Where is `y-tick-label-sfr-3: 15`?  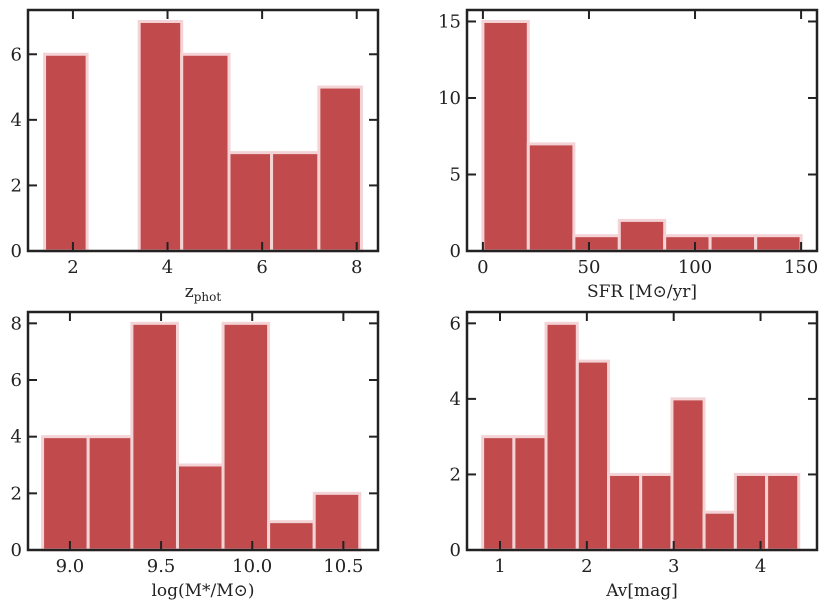 y-tick-label-sfr-3: 15 is located at coordinates (449, 21).